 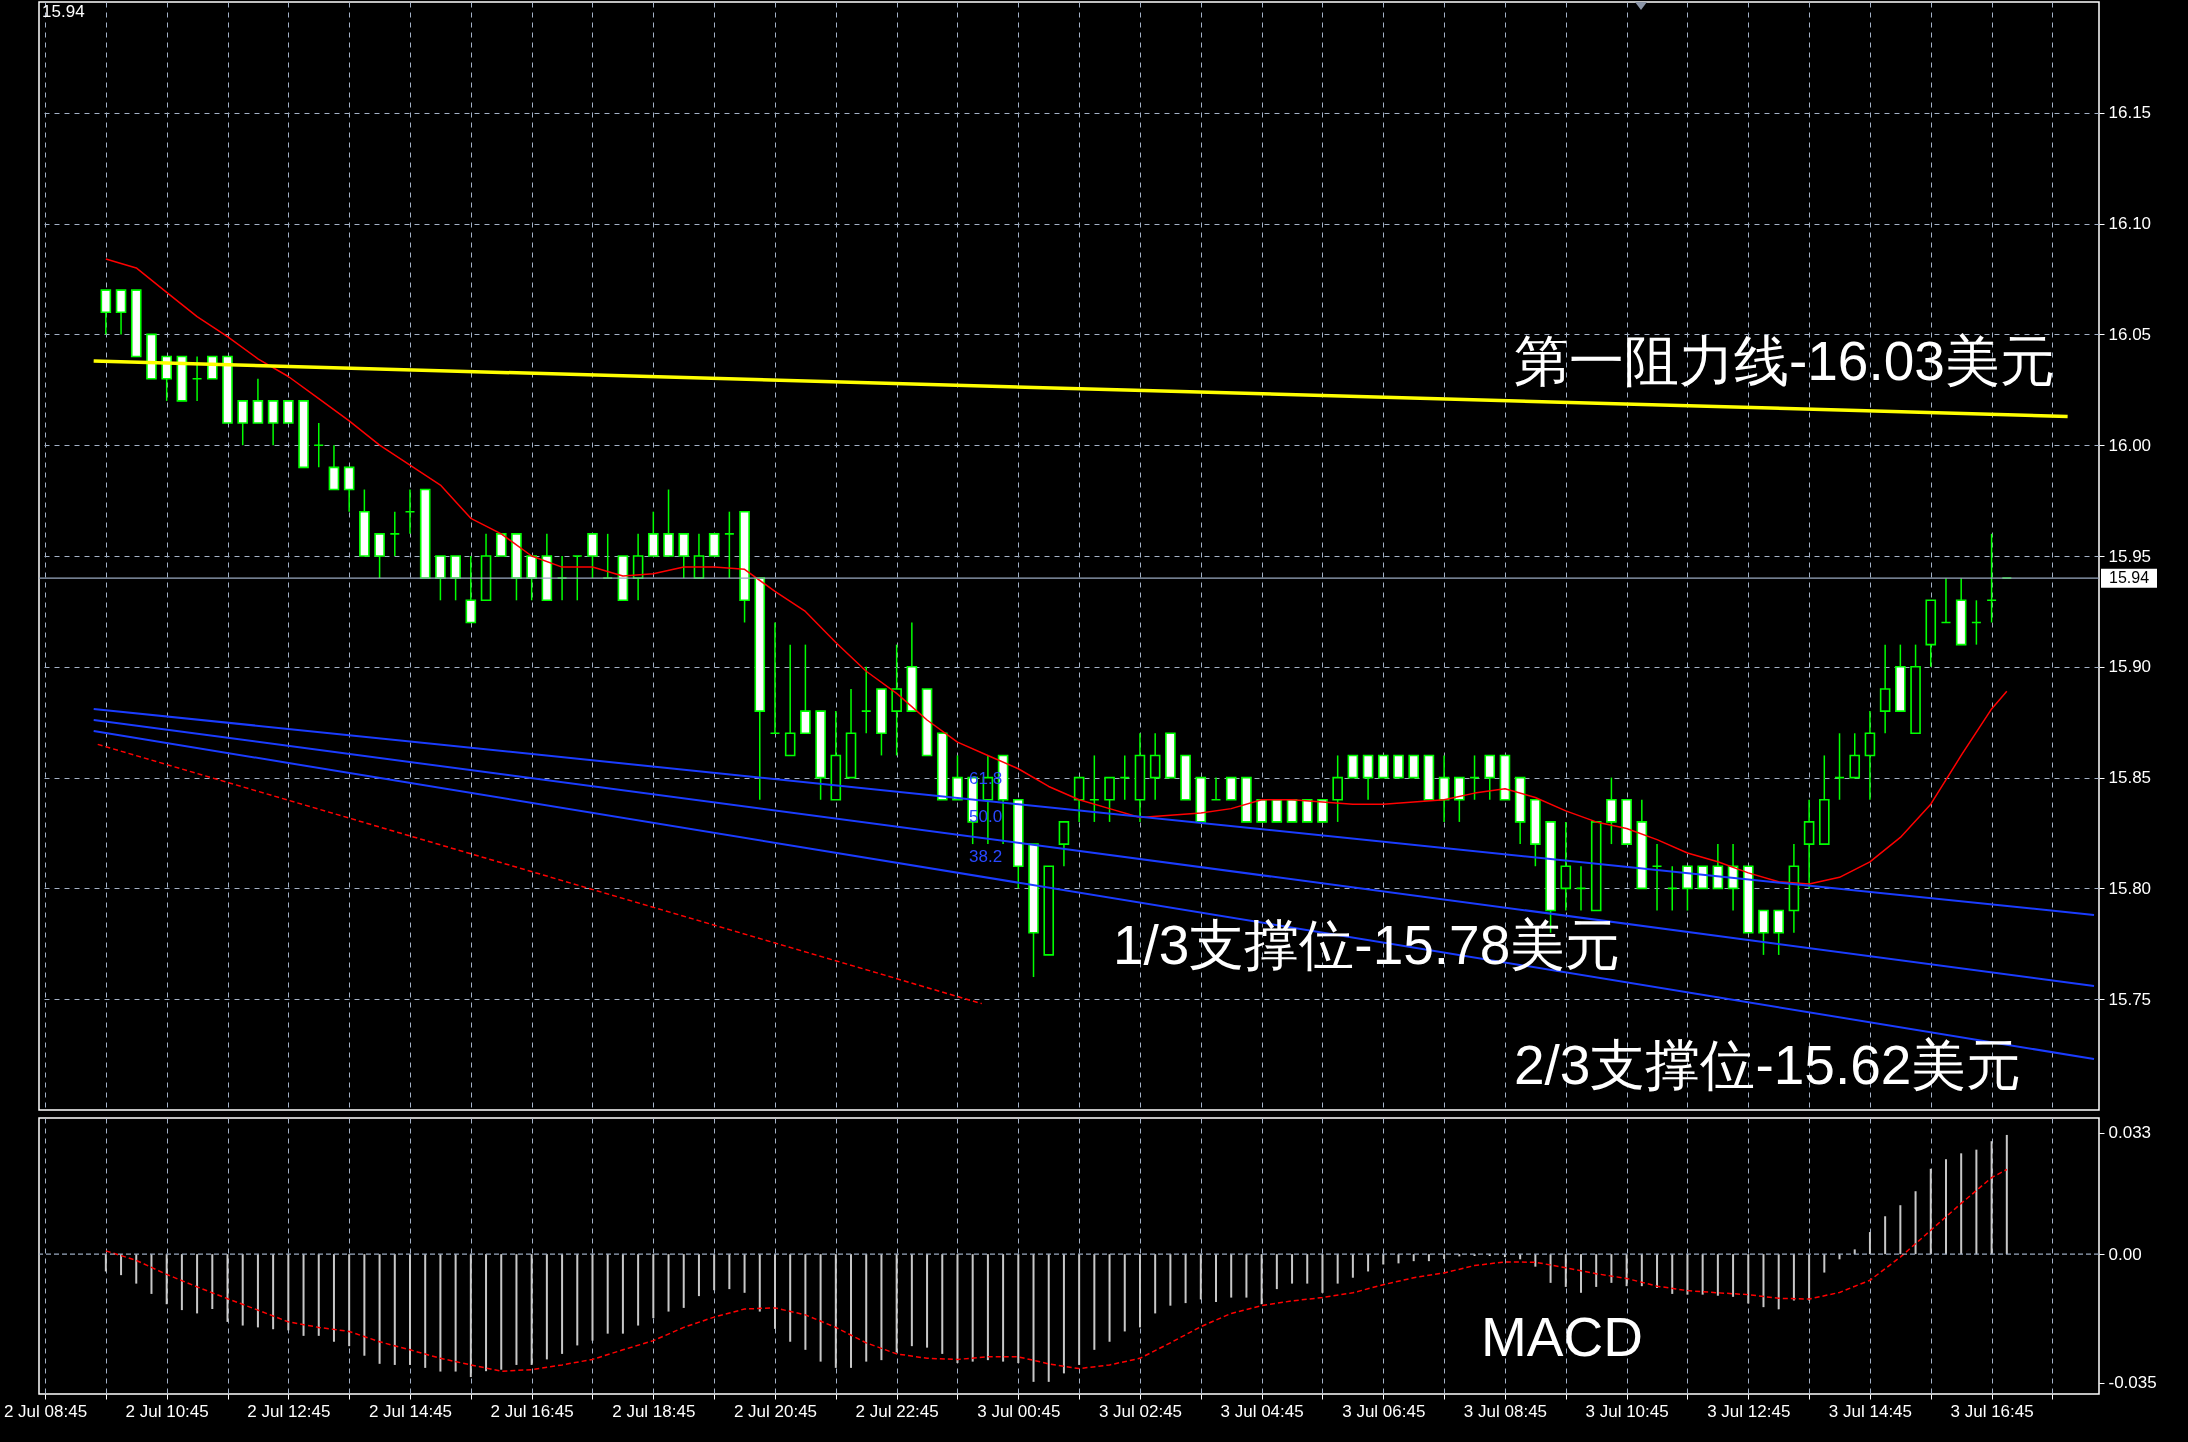 I want to click on y-tick-label: 15.90, so click(x=2130, y=667).